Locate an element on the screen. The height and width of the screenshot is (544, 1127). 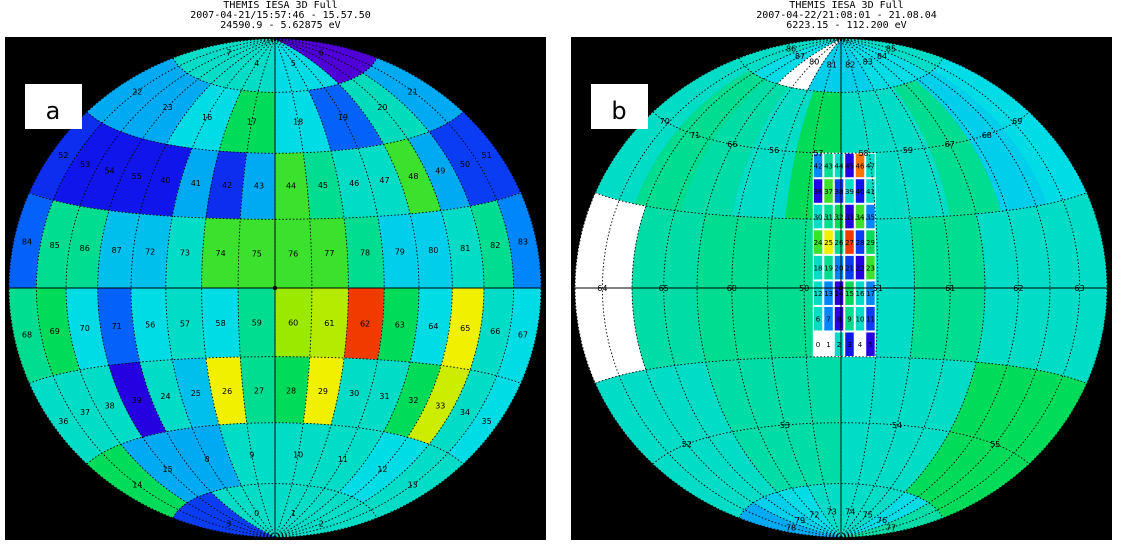
cell-label: 57 is located at coordinates (818, 153).